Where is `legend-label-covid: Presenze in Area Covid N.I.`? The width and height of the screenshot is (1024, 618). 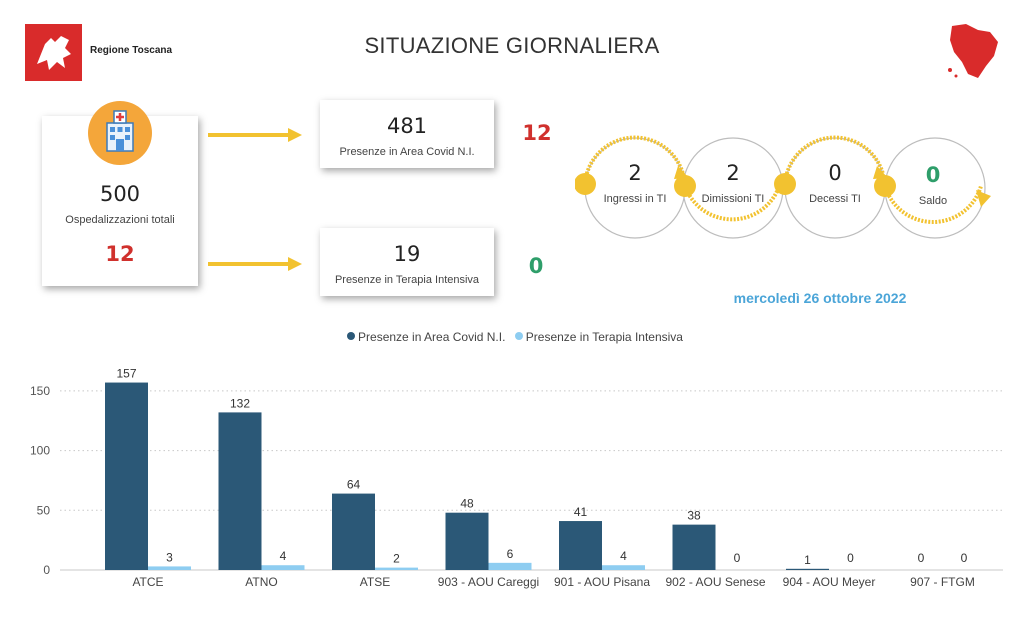
legend-label-covid: Presenze in Area Covid N.I. is located at coordinates (432, 337).